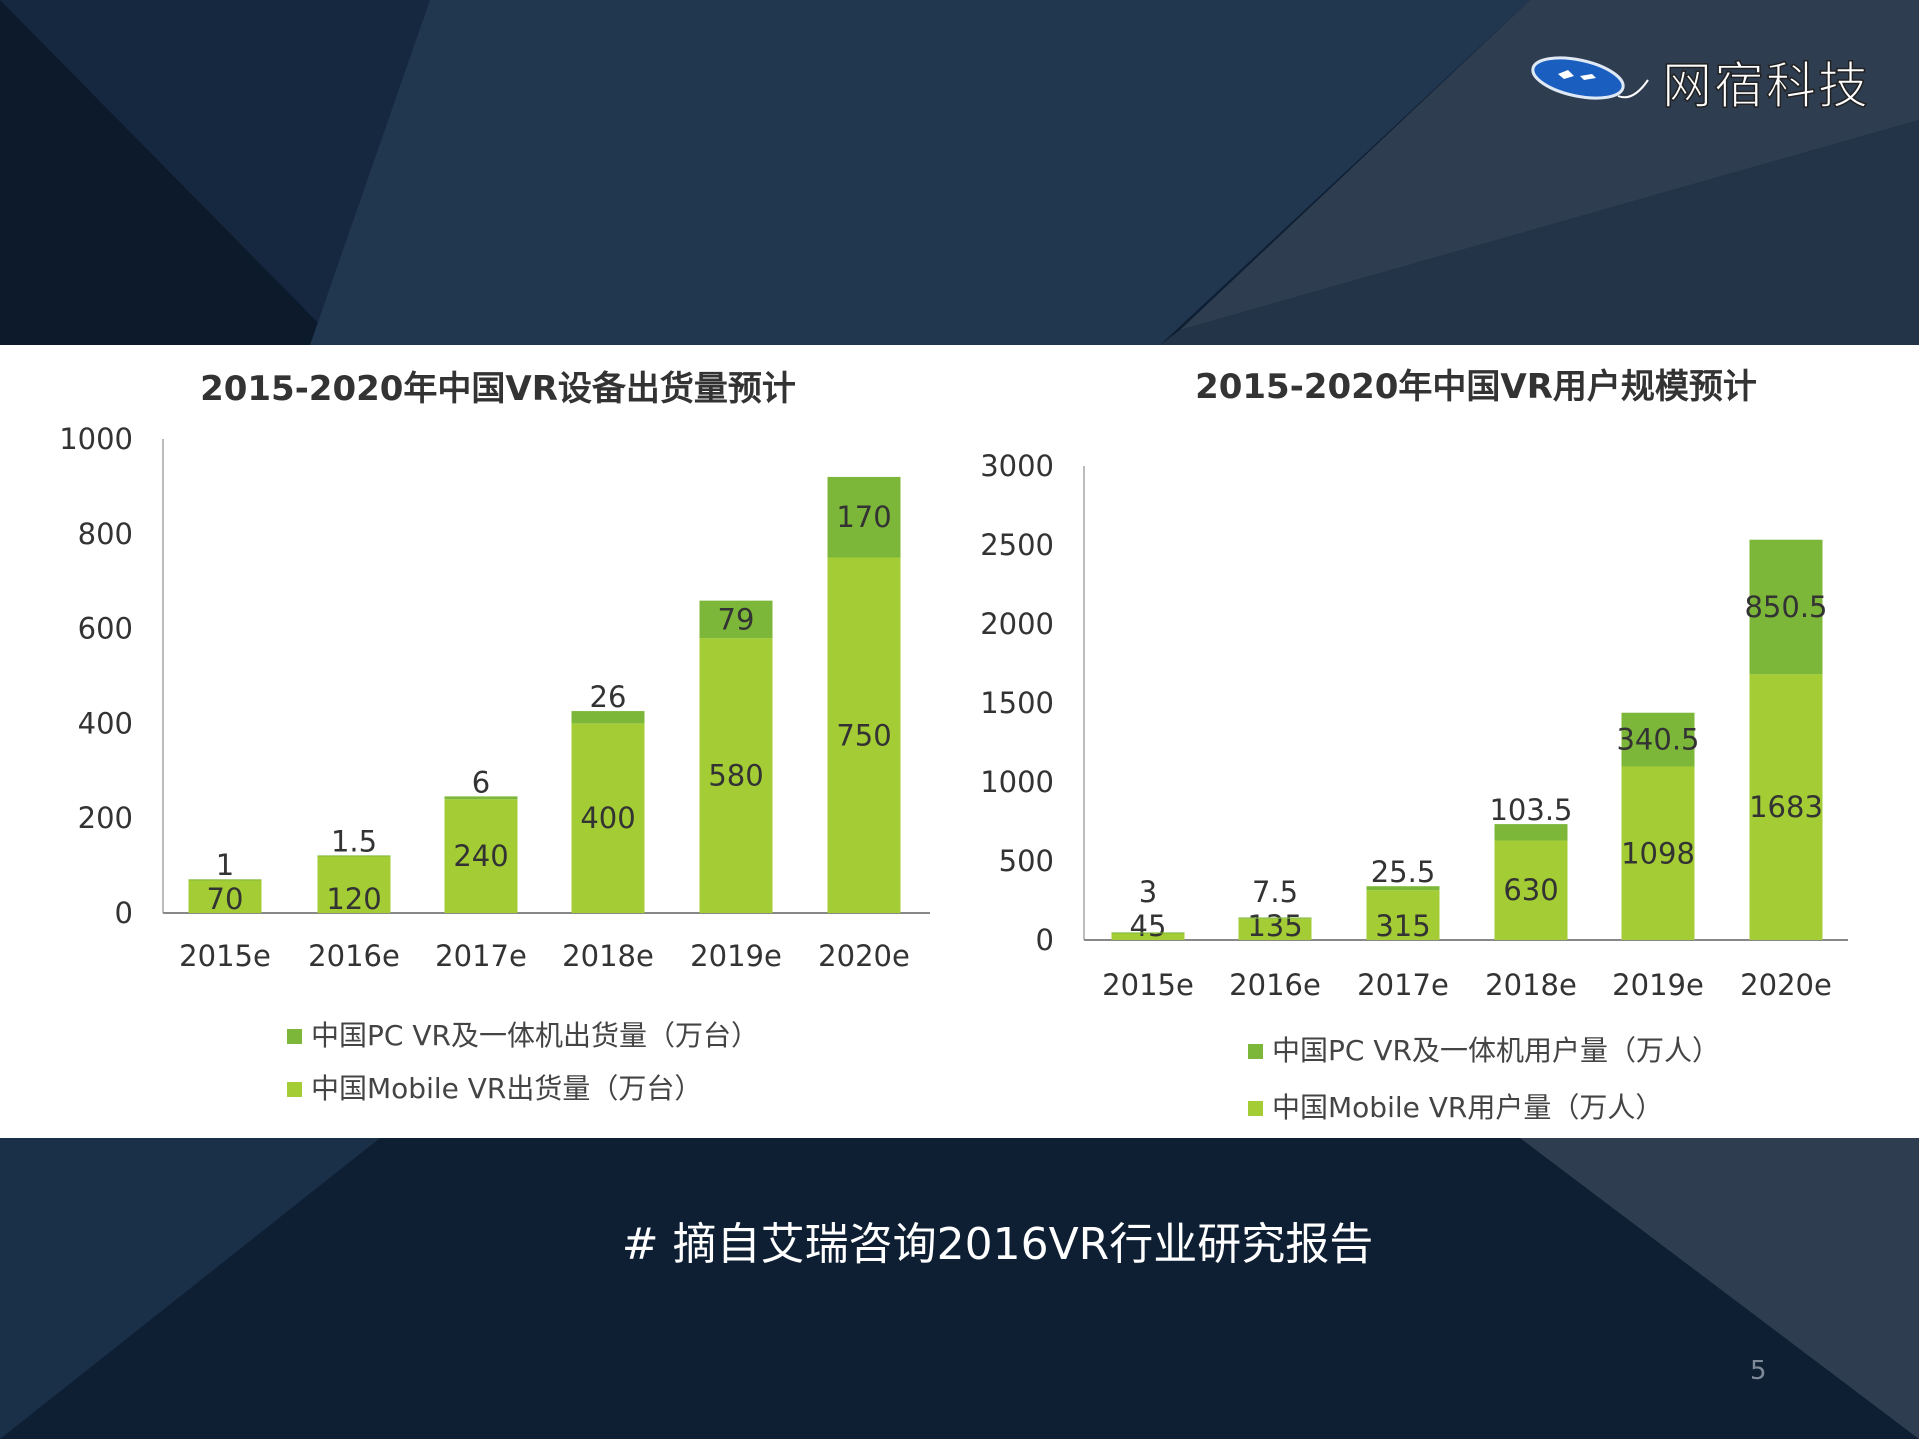  What do you see at coordinates (105, 818) in the screenshot?
I see `y-tick-label: 200` at bounding box center [105, 818].